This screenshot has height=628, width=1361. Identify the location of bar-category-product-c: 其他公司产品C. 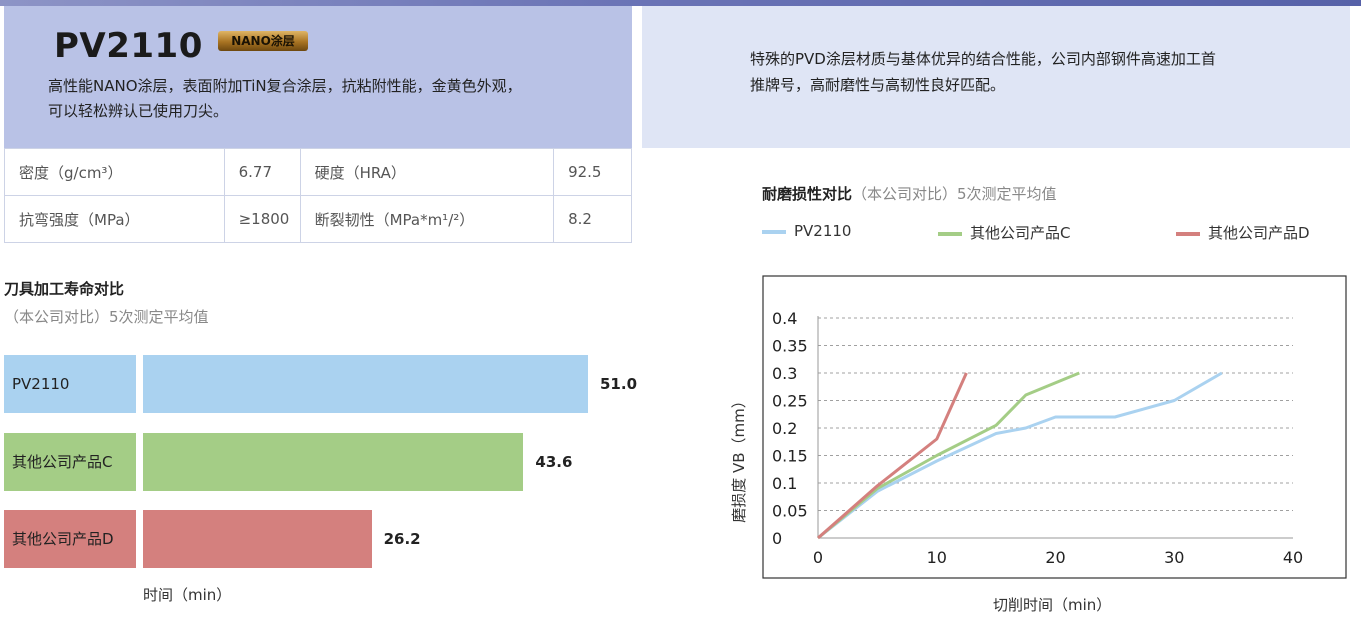
(70, 462).